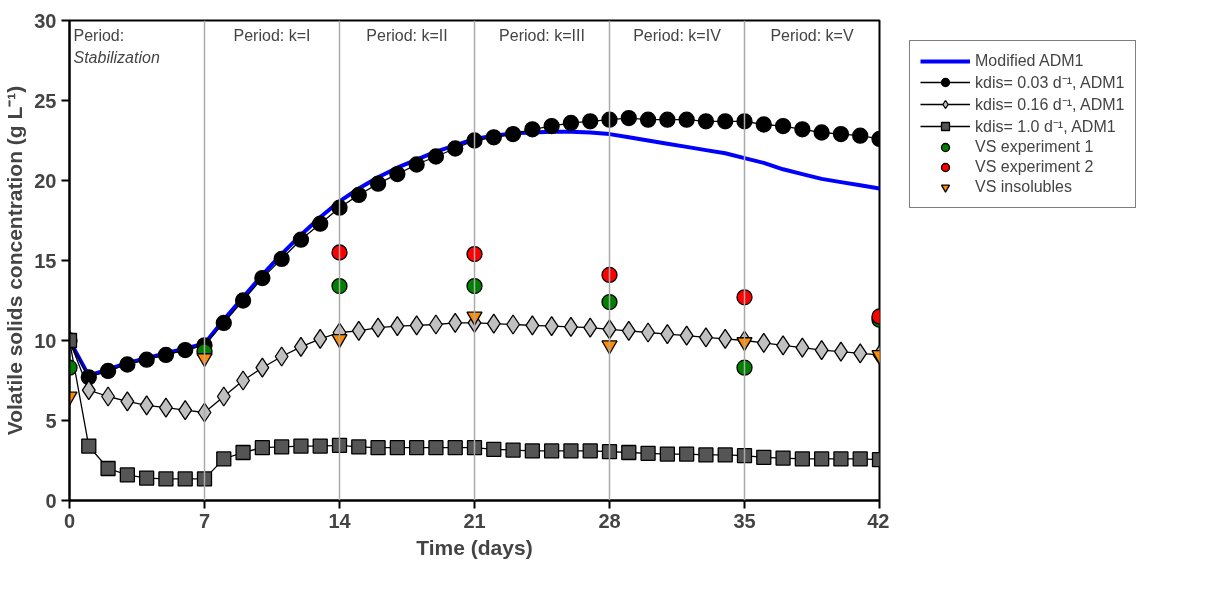 The height and width of the screenshot is (605, 1212). What do you see at coordinates (1029, 61) in the screenshot?
I see `legend-label: Modified ADM1` at bounding box center [1029, 61].